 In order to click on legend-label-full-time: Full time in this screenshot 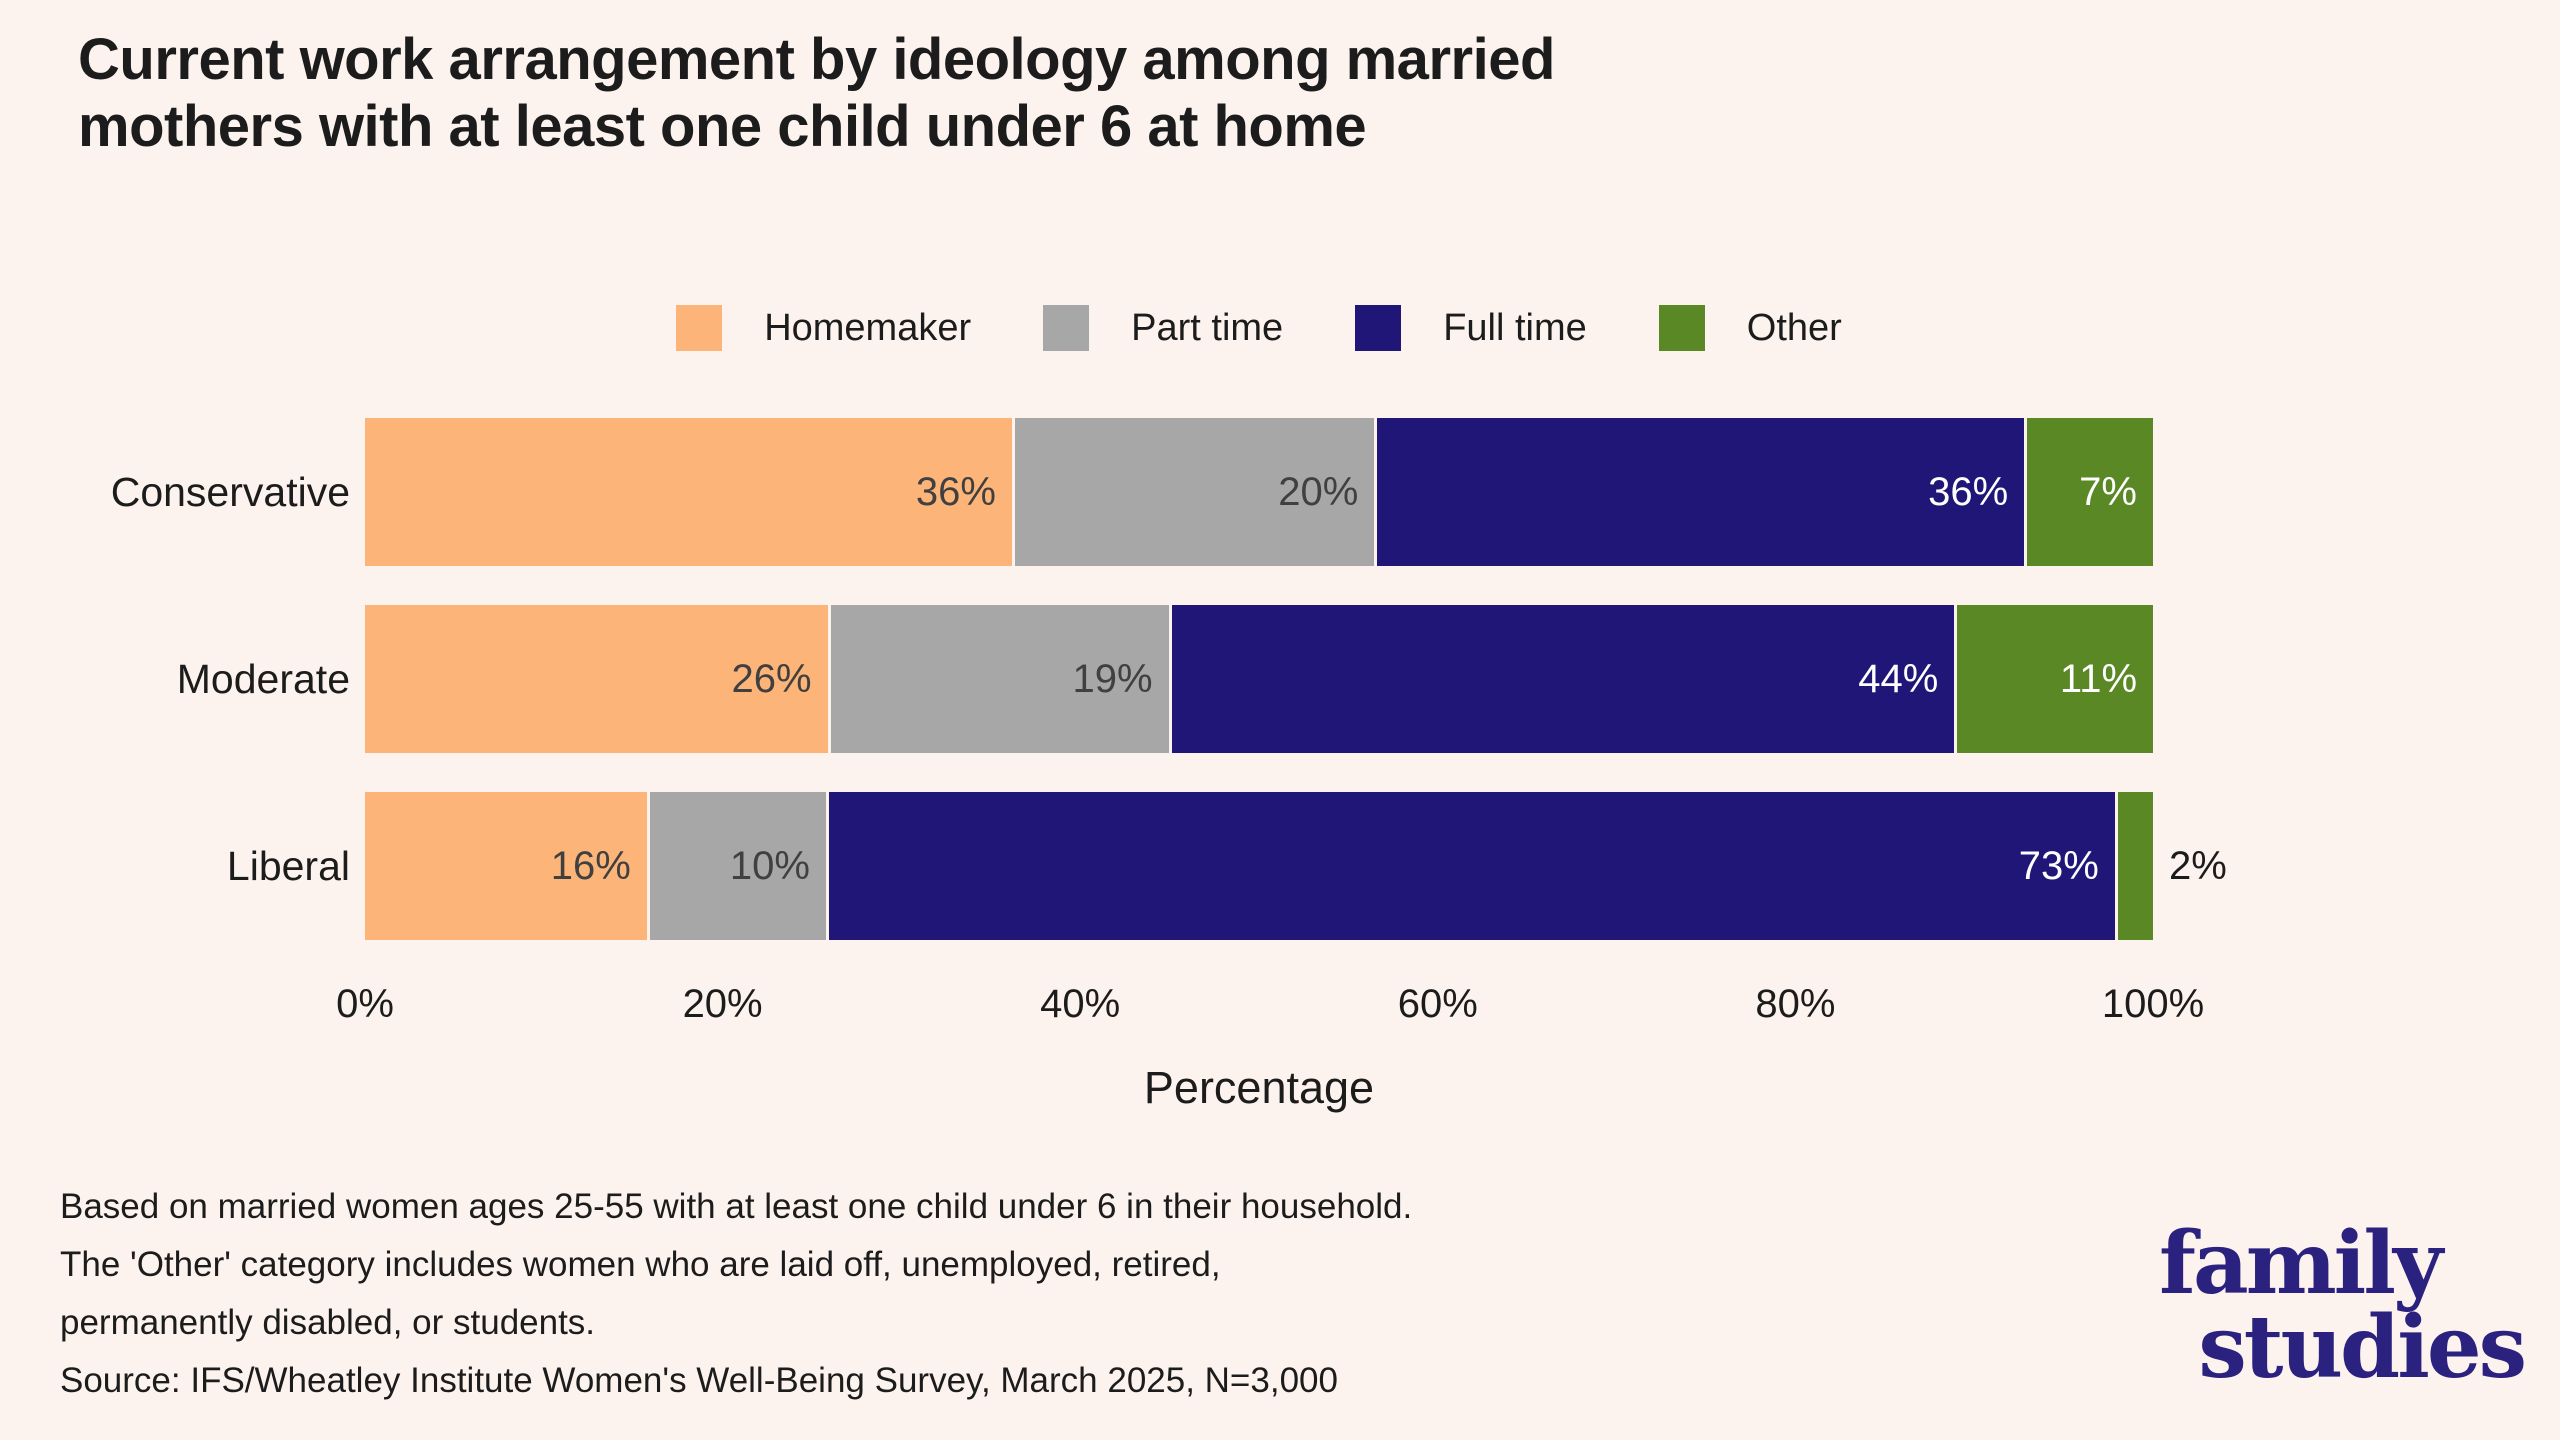, I will do `click(1515, 327)`.